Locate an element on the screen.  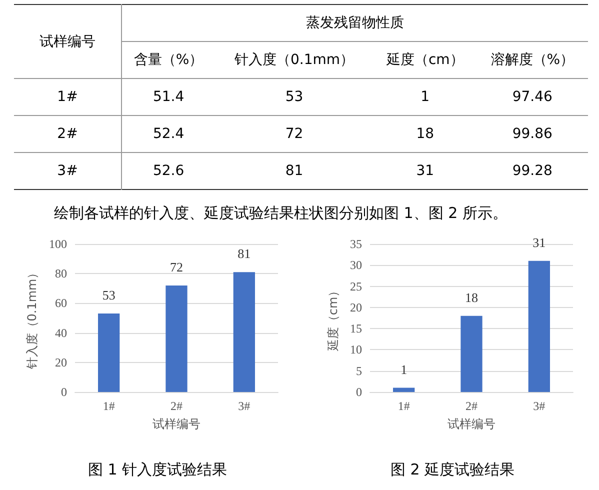
text: 99.28 is located at coordinates (532, 171).